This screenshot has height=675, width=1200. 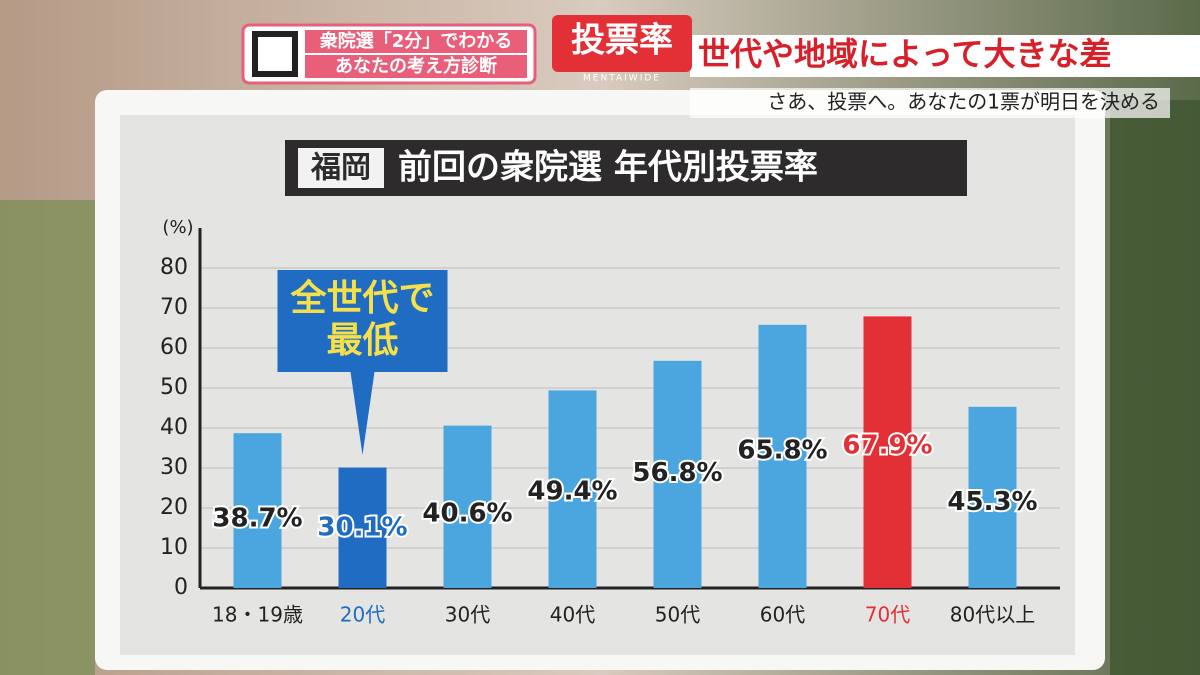 I want to click on y-tick-label: 0, so click(x=181, y=587).